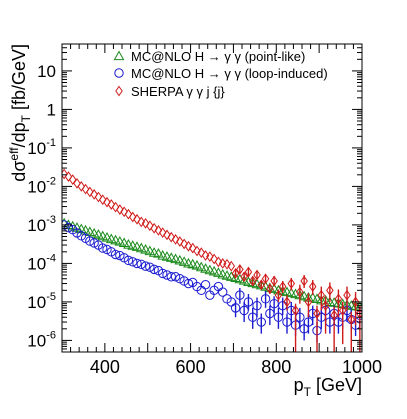 The height and width of the screenshot is (419, 407). Describe the element at coordinates (191, 367) in the screenshot. I see `x-tick-label: 600` at that location.